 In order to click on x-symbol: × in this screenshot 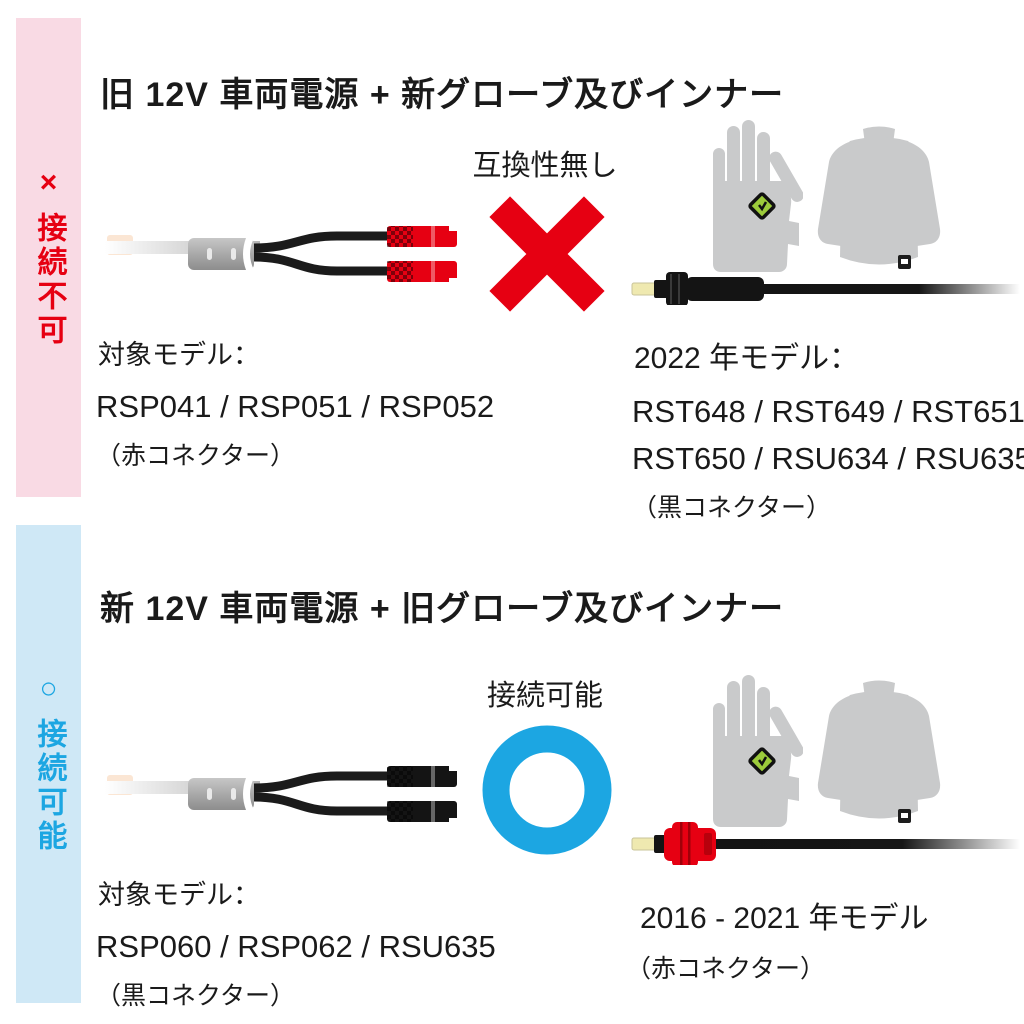, I will do `click(48, 182)`.